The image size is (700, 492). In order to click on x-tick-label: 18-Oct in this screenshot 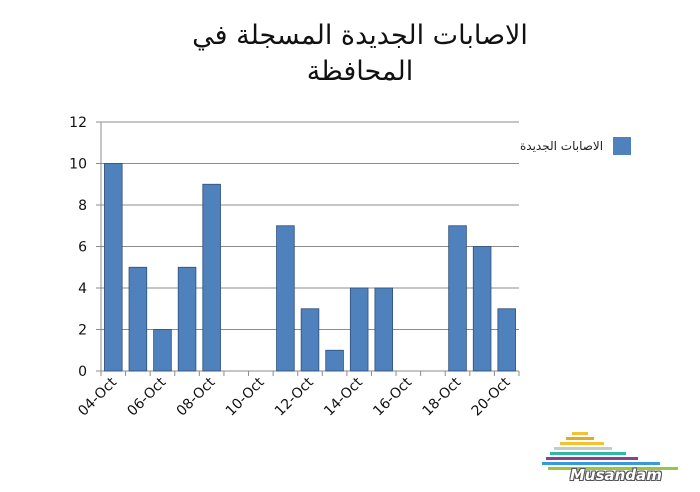, I will do `click(441, 396)`.